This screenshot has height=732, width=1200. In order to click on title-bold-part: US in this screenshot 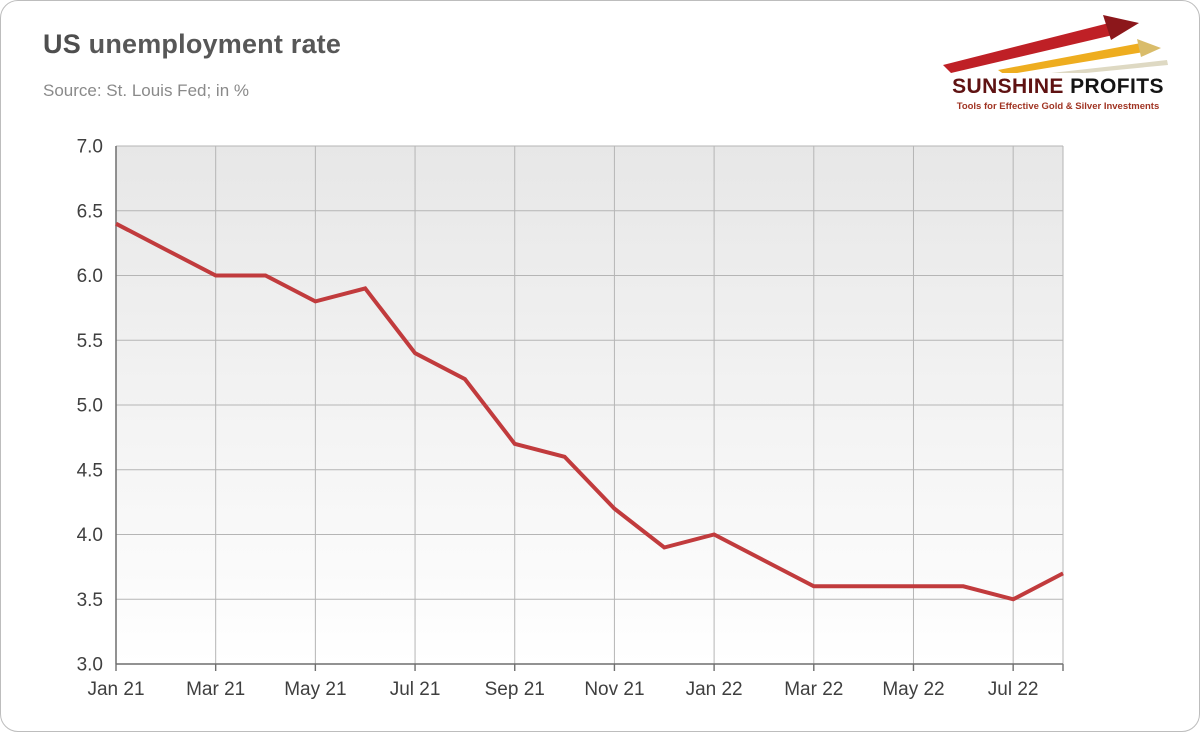, I will do `click(62, 44)`.